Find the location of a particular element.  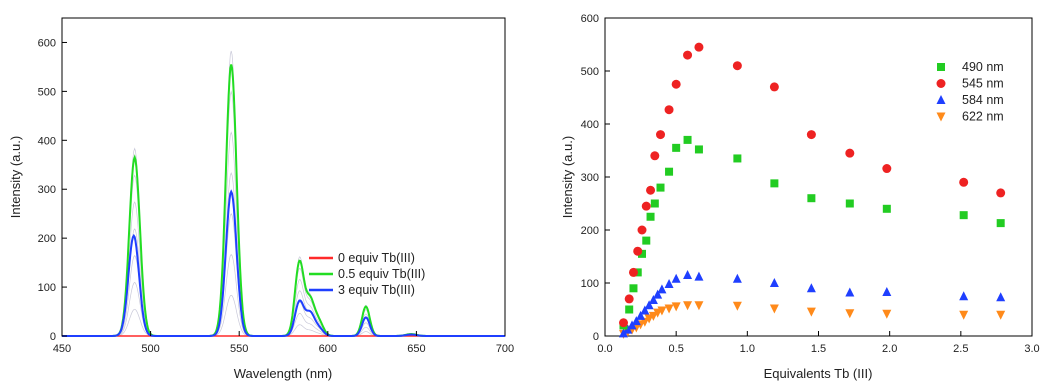

left-legend-label: 3 equiv Tb(III) is located at coordinates (376, 290).